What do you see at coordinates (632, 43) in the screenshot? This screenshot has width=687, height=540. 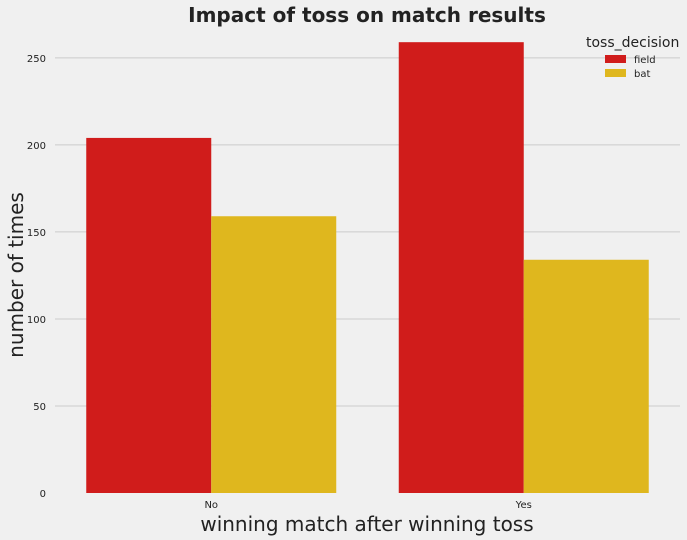 I see `legend-title: toss_decision` at bounding box center [632, 43].